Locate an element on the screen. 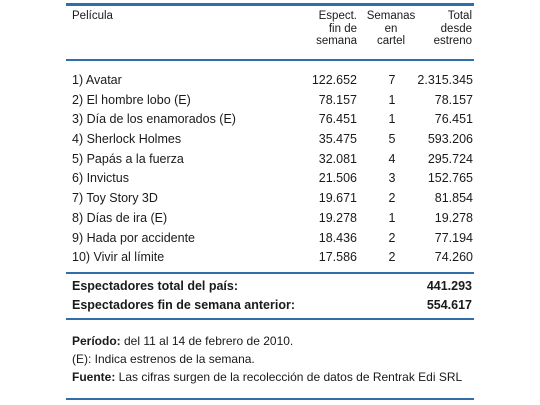 The width and height of the screenshot is (540, 405). weekend-viewers: 19.278 is located at coordinates (337, 217).